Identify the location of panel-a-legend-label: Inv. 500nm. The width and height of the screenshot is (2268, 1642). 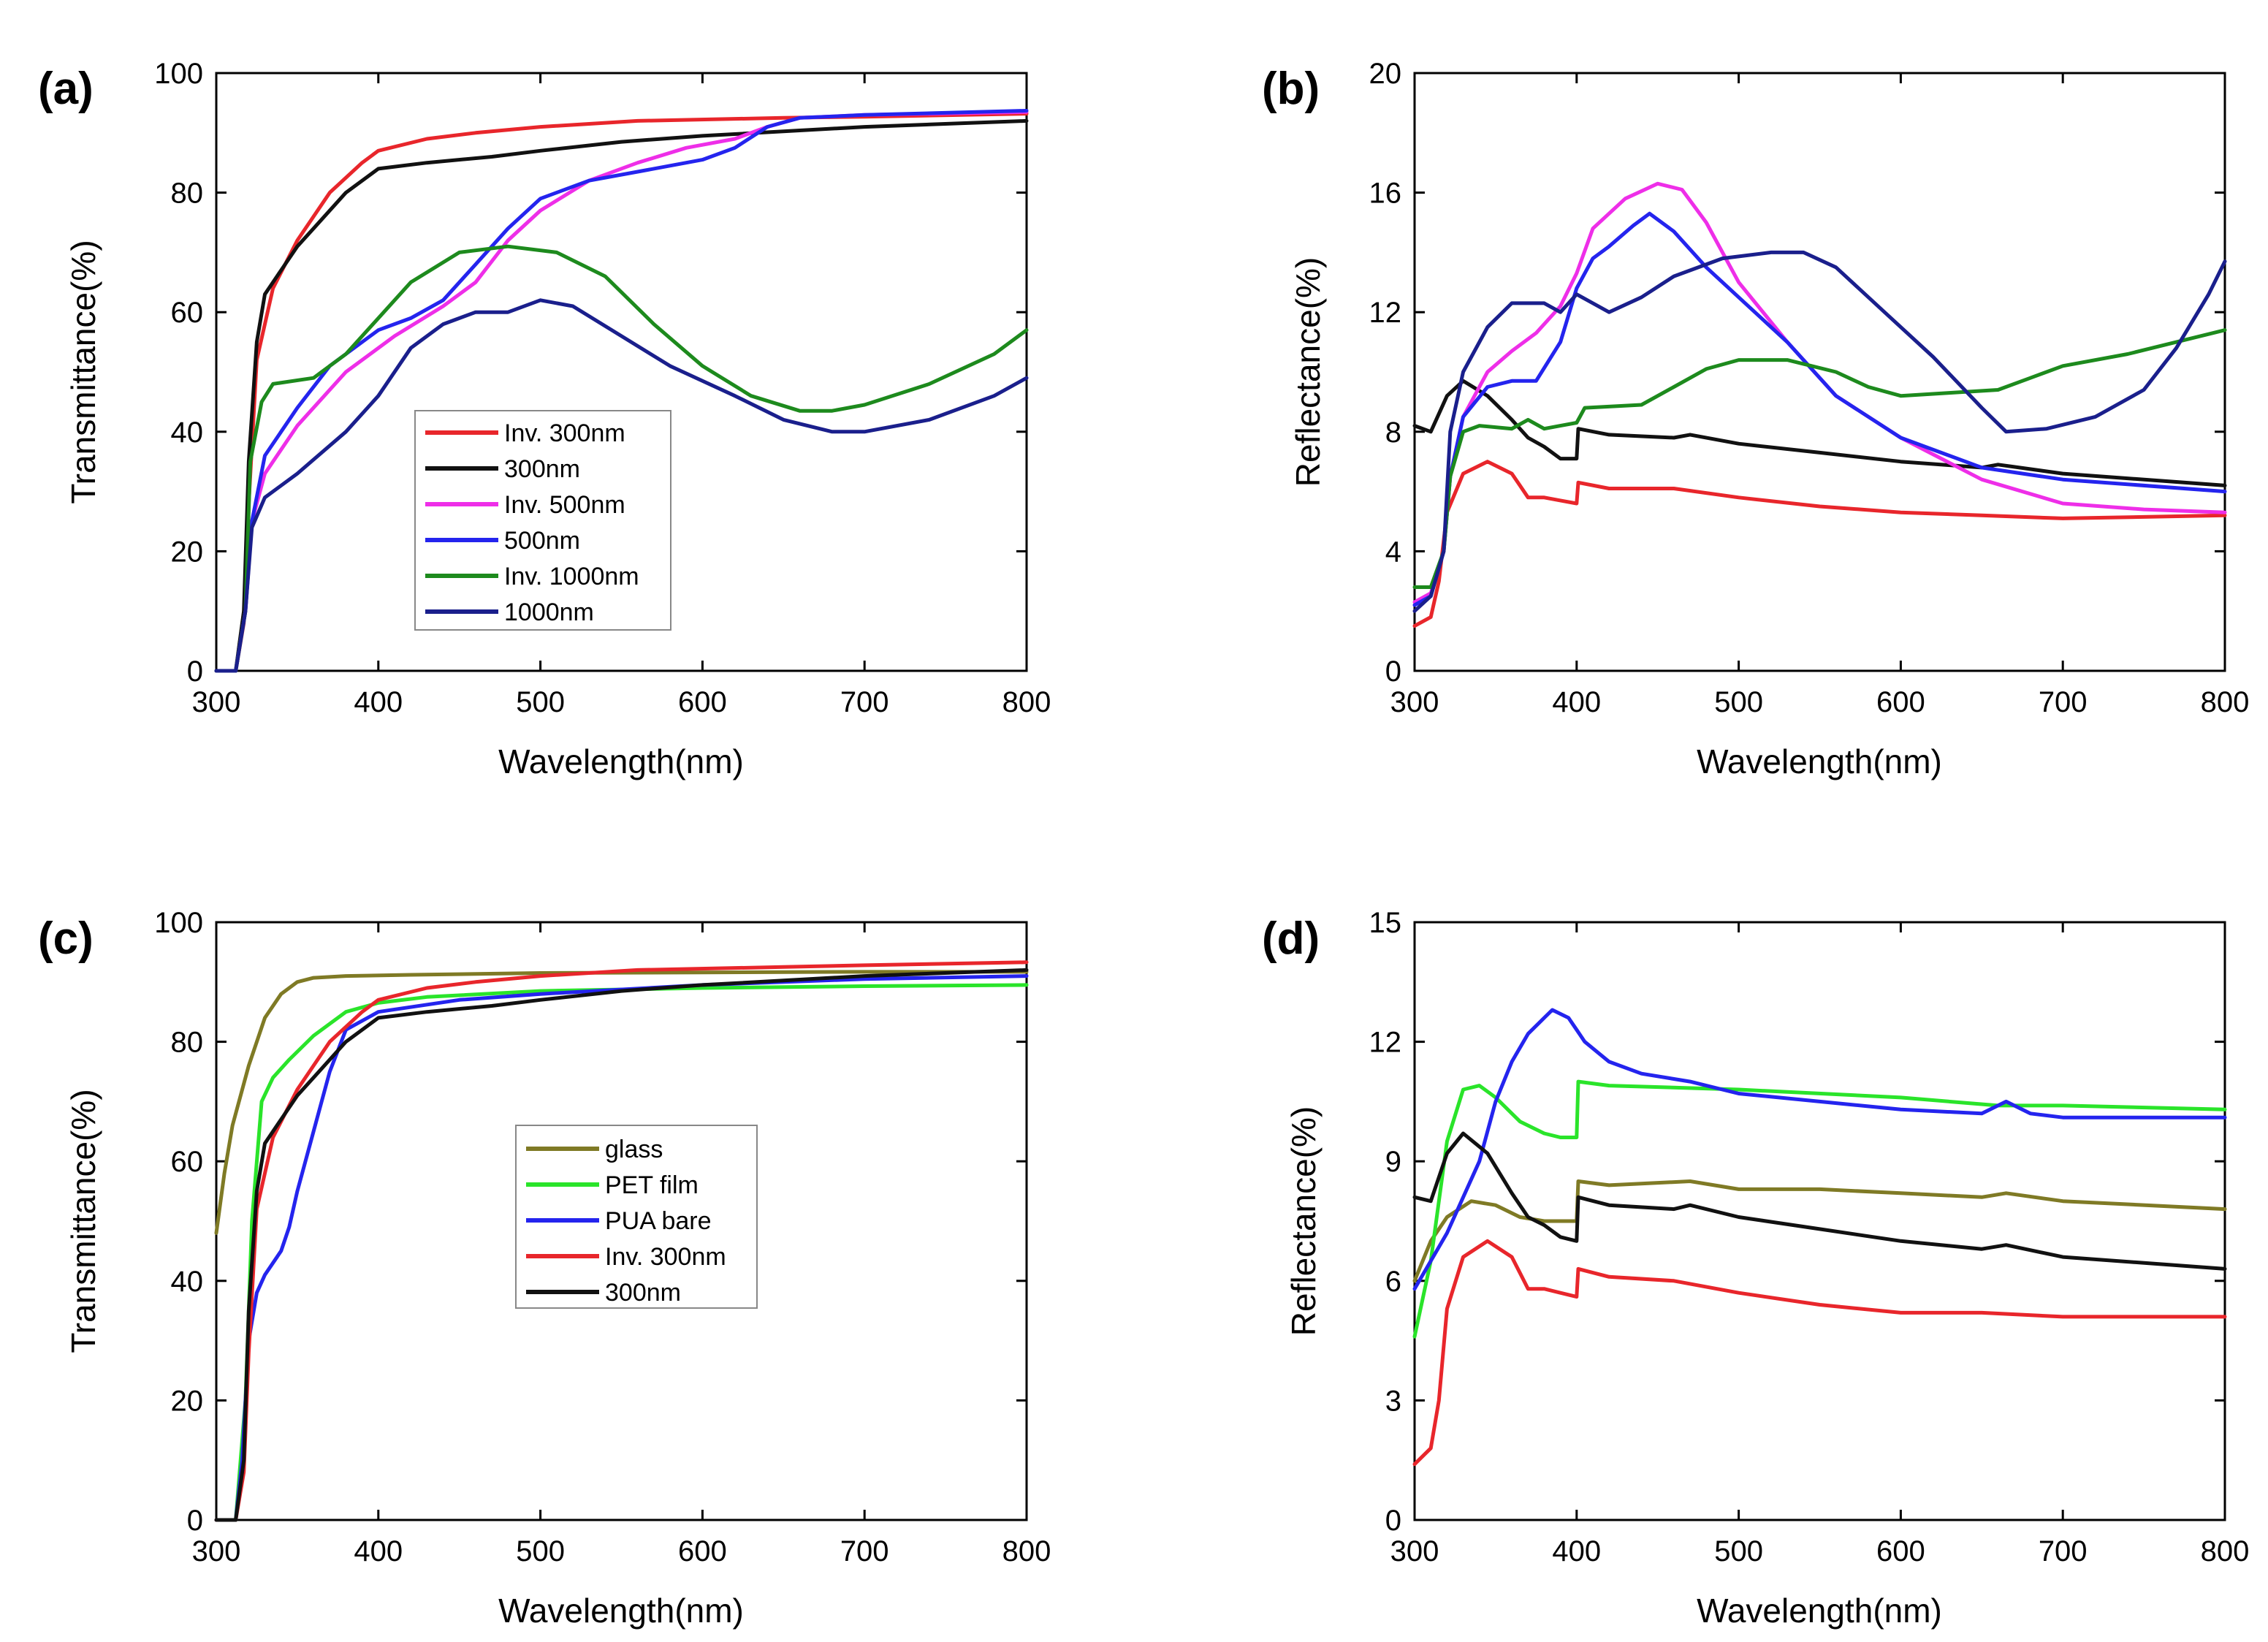
(564, 505).